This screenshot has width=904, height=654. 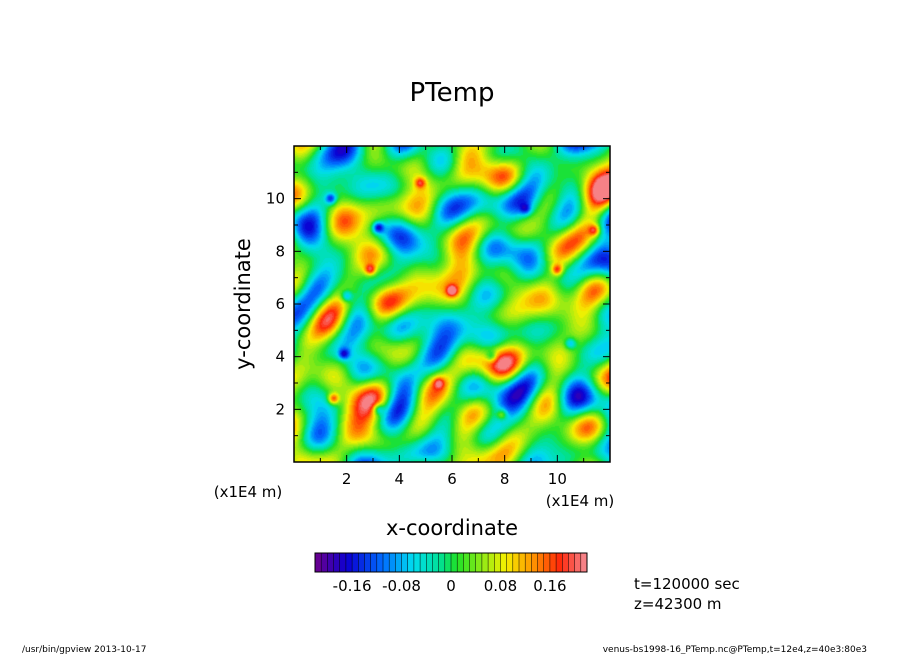 I want to click on y-tick-label: 2, so click(x=280, y=409).